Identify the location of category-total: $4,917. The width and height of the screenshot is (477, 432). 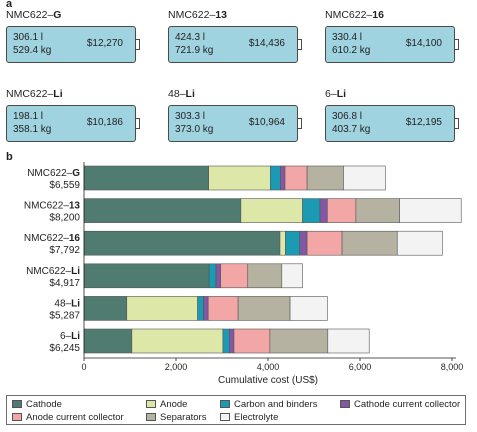
(64, 283).